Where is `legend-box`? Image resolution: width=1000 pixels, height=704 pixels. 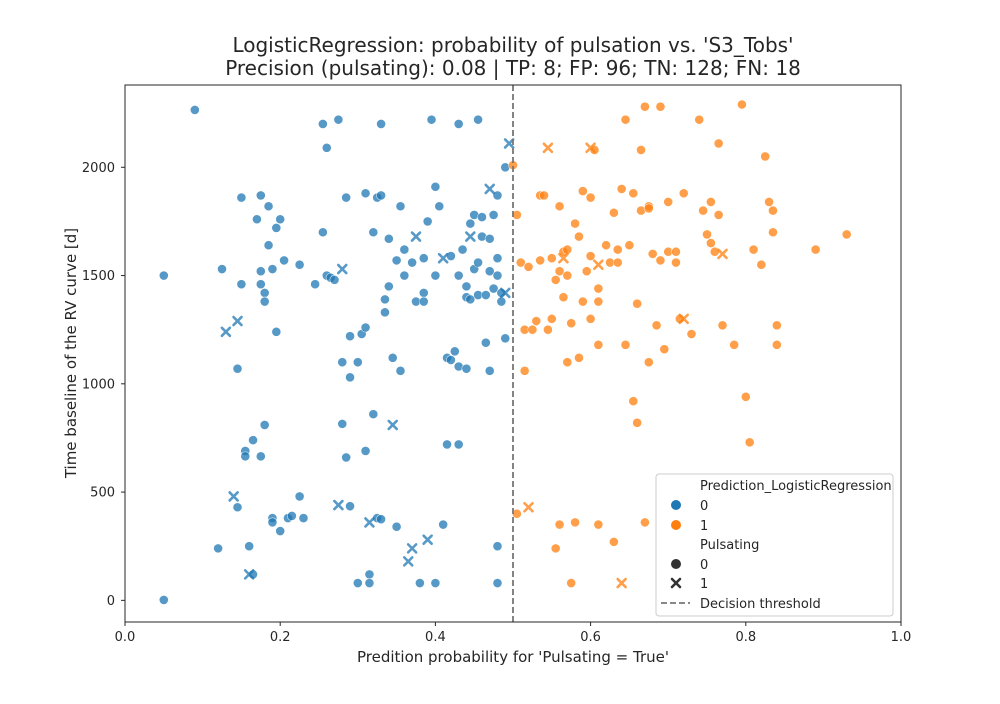
legend-box is located at coordinates (774, 545).